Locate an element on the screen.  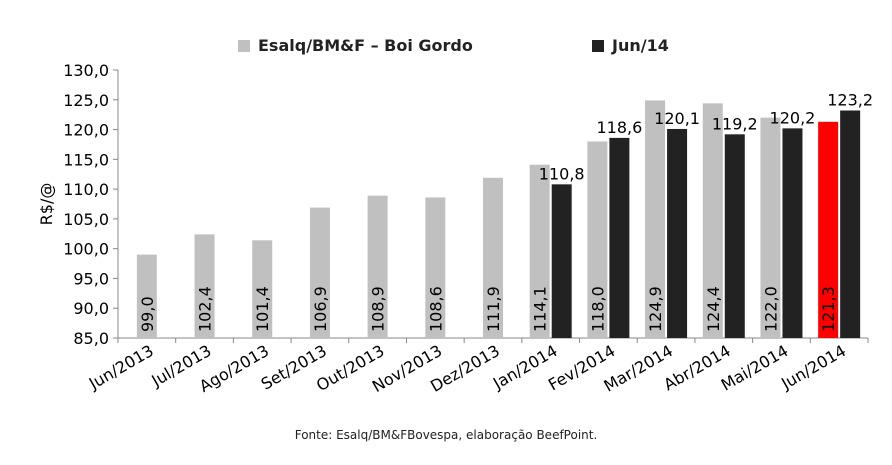
y-tick-label: 120,0 is located at coordinates (86, 130).